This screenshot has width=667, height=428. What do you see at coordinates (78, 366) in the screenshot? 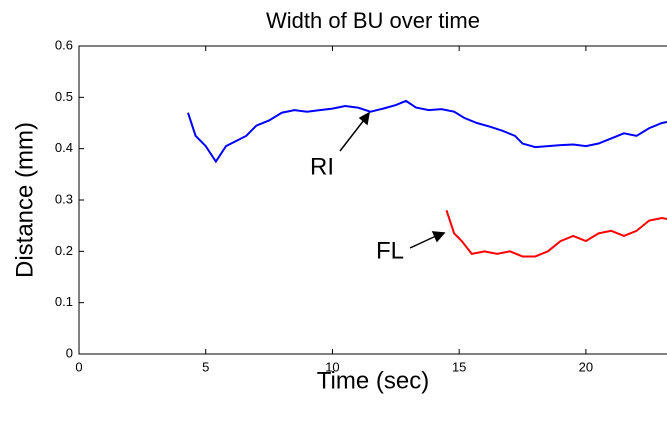
I see `x-tick-label: 0` at bounding box center [78, 366].